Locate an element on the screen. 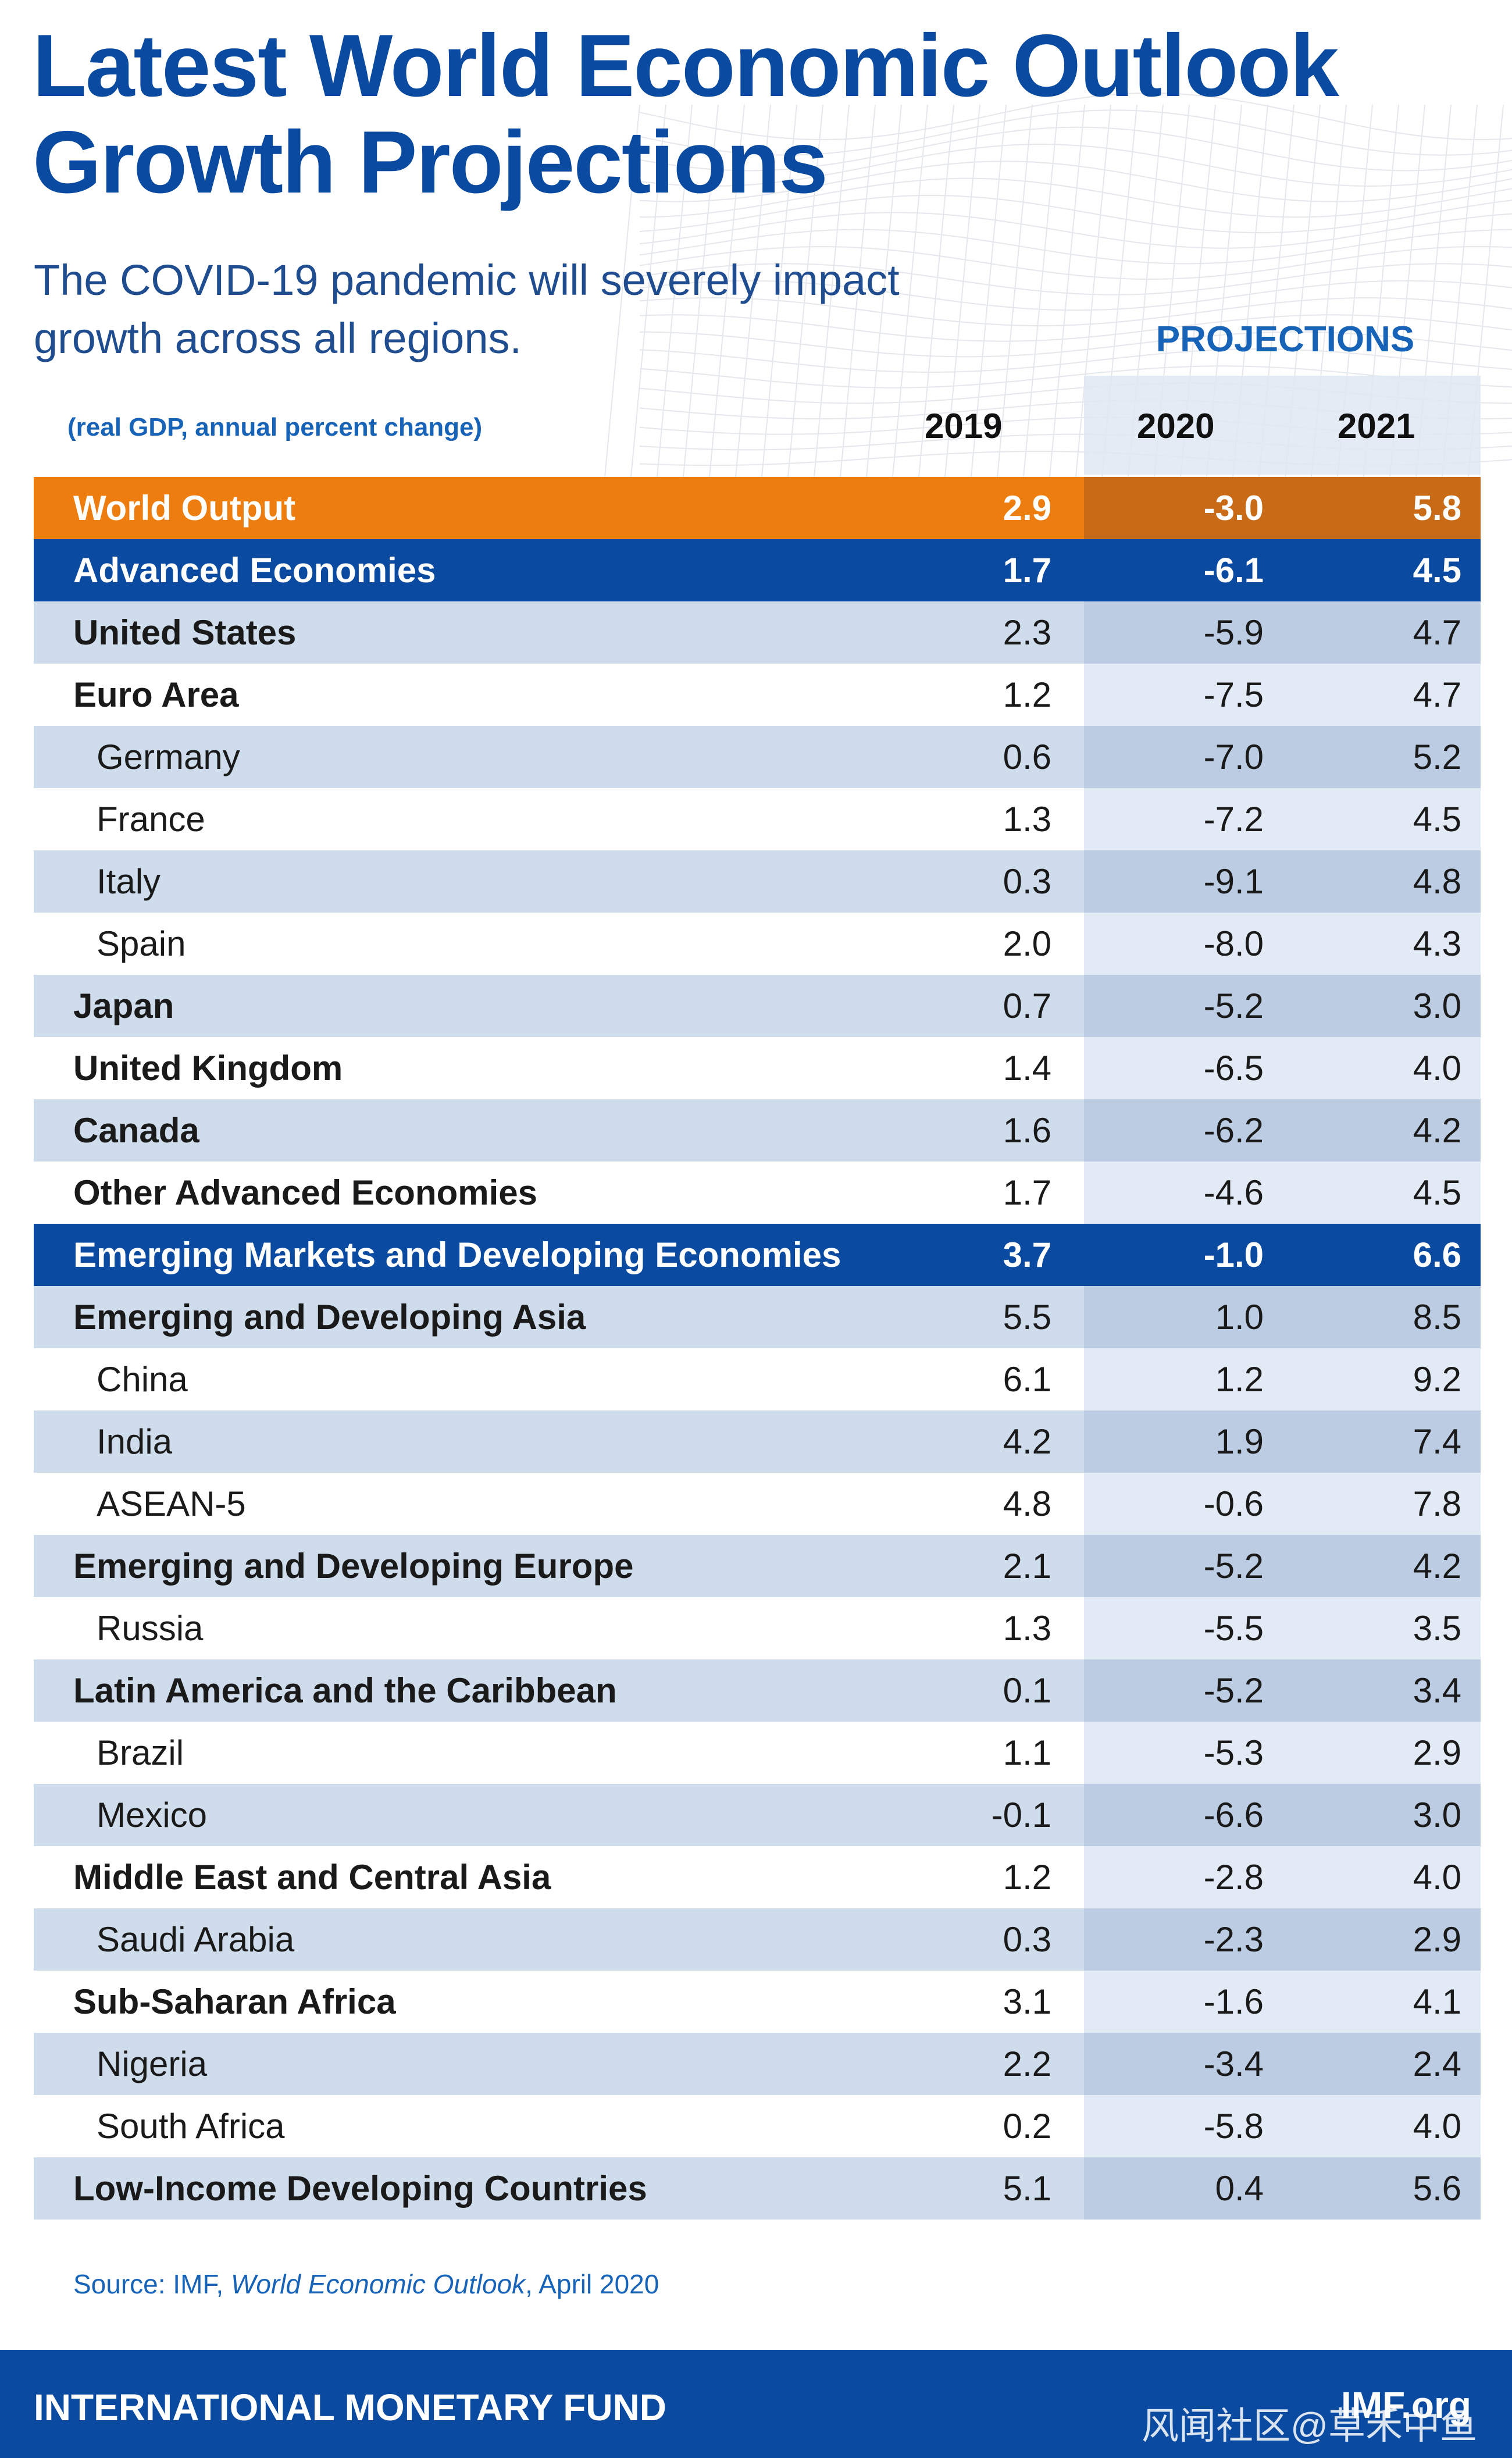 The image size is (1512, 2458). row-label: Emerging and Developing Europe is located at coordinates (353, 1566).